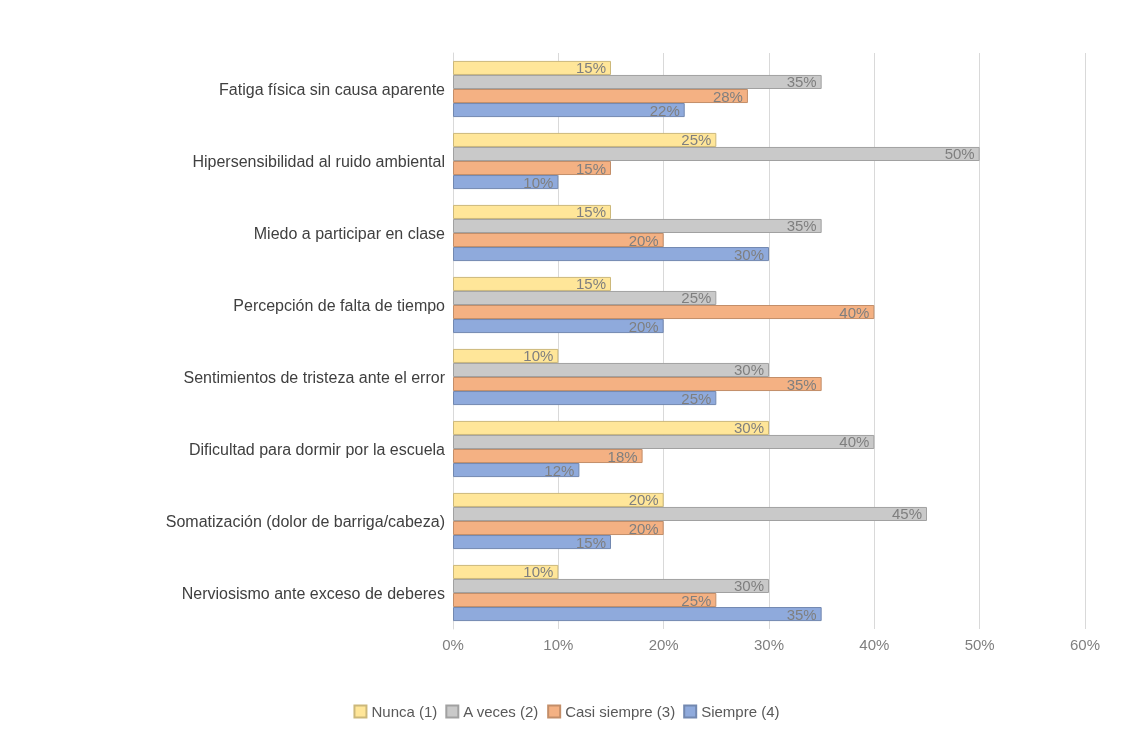 Image resolution: width=1137 pixels, height=751 pixels. I want to click on data-label: 28%, so click(727, 96).